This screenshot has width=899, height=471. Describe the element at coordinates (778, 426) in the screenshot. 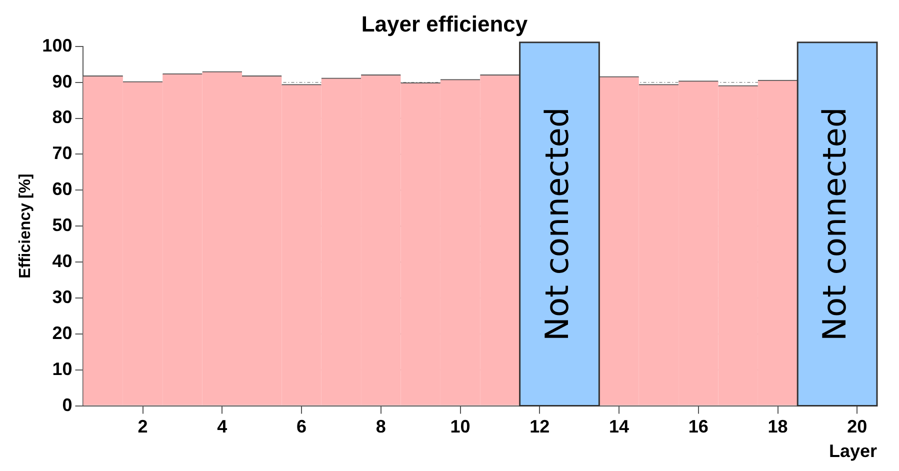

I see `x-tick-label: 18` at that location.